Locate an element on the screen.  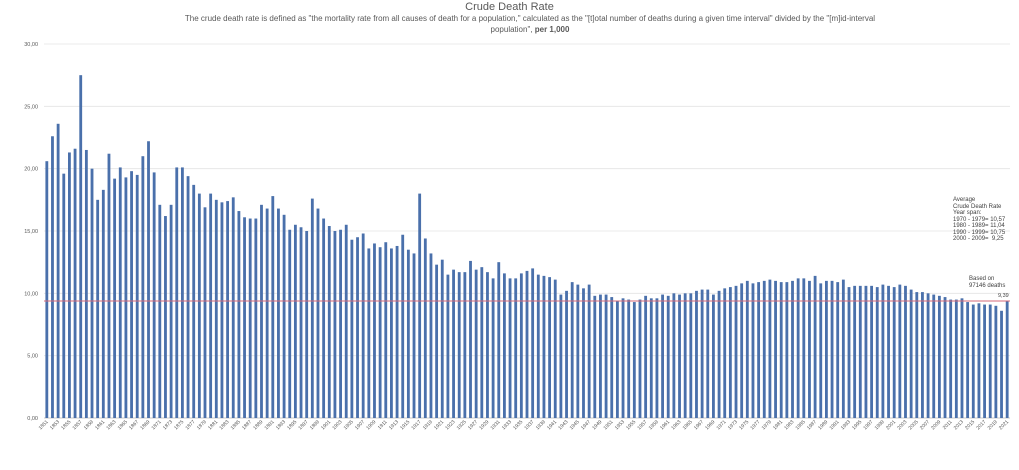
x-tick-label: 2001 is located at coordinates (891, 425).